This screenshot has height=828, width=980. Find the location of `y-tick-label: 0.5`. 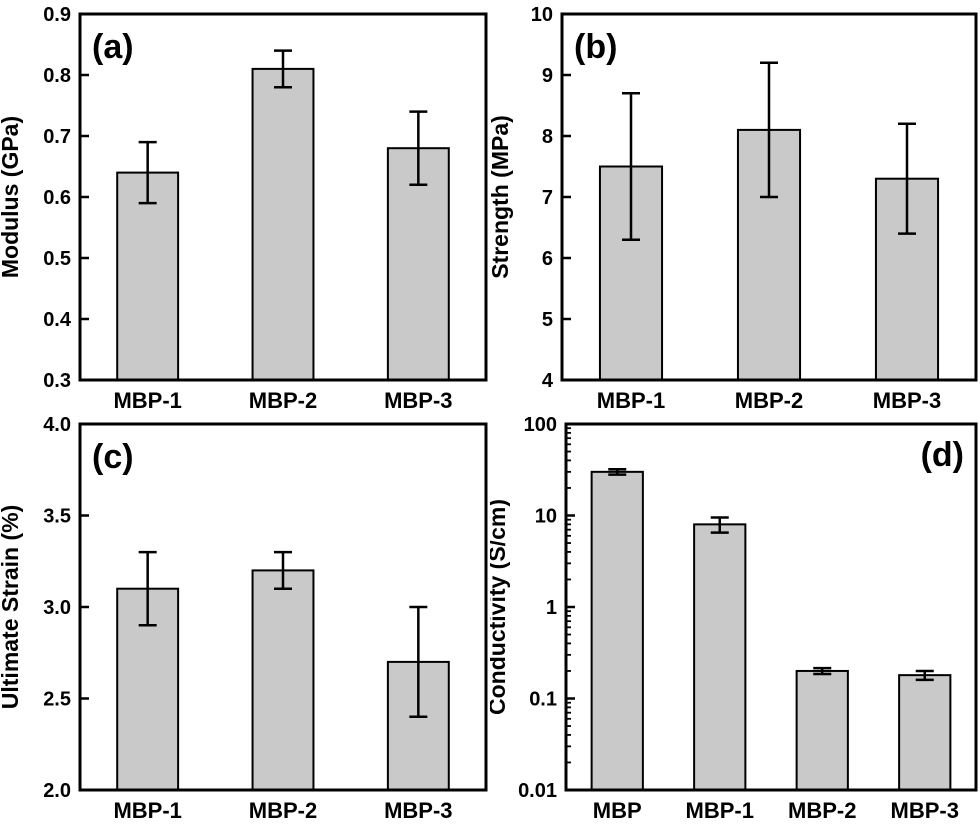

y-tick-label: 0.5 is located at coordinates (57, 259).